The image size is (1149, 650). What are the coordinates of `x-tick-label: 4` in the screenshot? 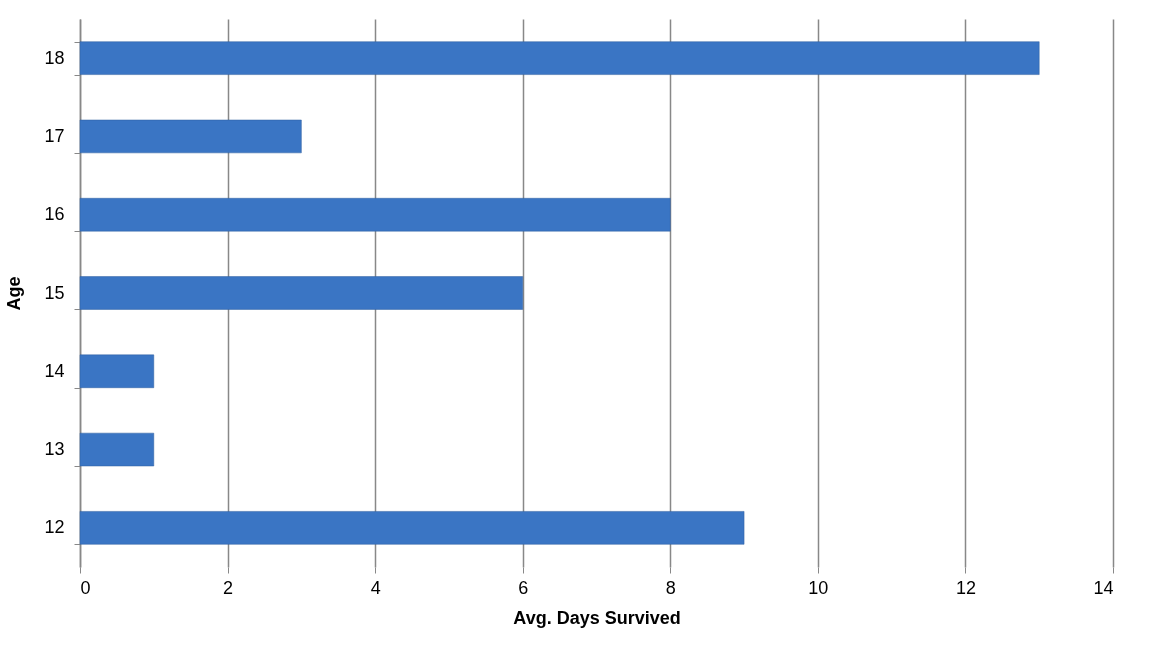 It's located at (375, 587).